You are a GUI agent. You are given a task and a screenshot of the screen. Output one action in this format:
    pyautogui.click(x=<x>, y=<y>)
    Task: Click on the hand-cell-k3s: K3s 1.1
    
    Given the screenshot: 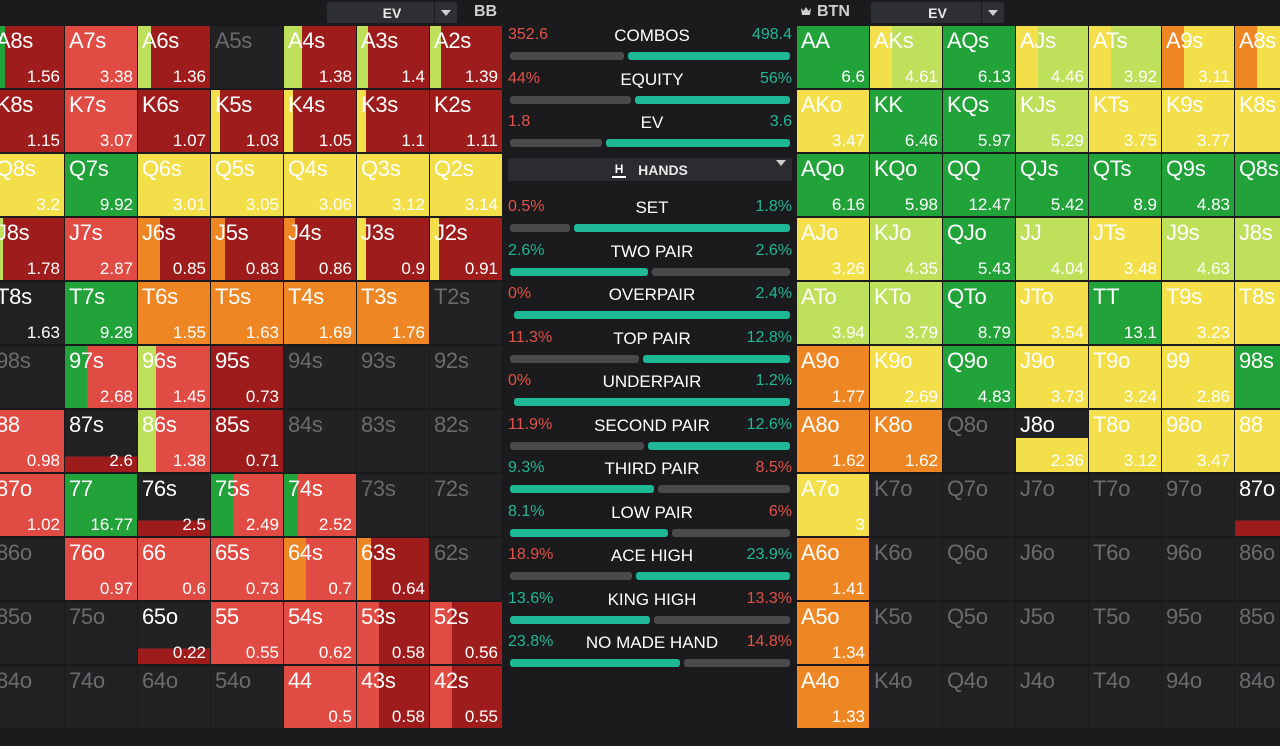 What is the action you would take?
    pyautogui.click(x=393, y=121)
    